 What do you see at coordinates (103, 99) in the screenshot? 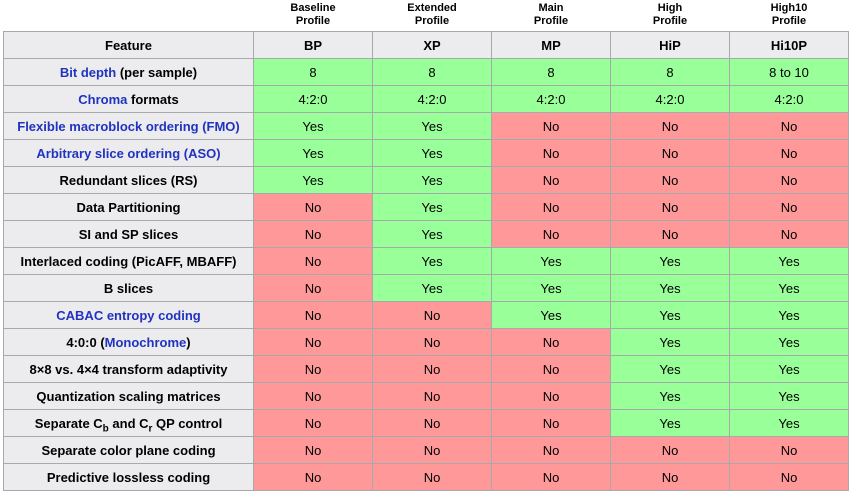
I see `feature-link: Chroma` at bounding box center [103, 99].